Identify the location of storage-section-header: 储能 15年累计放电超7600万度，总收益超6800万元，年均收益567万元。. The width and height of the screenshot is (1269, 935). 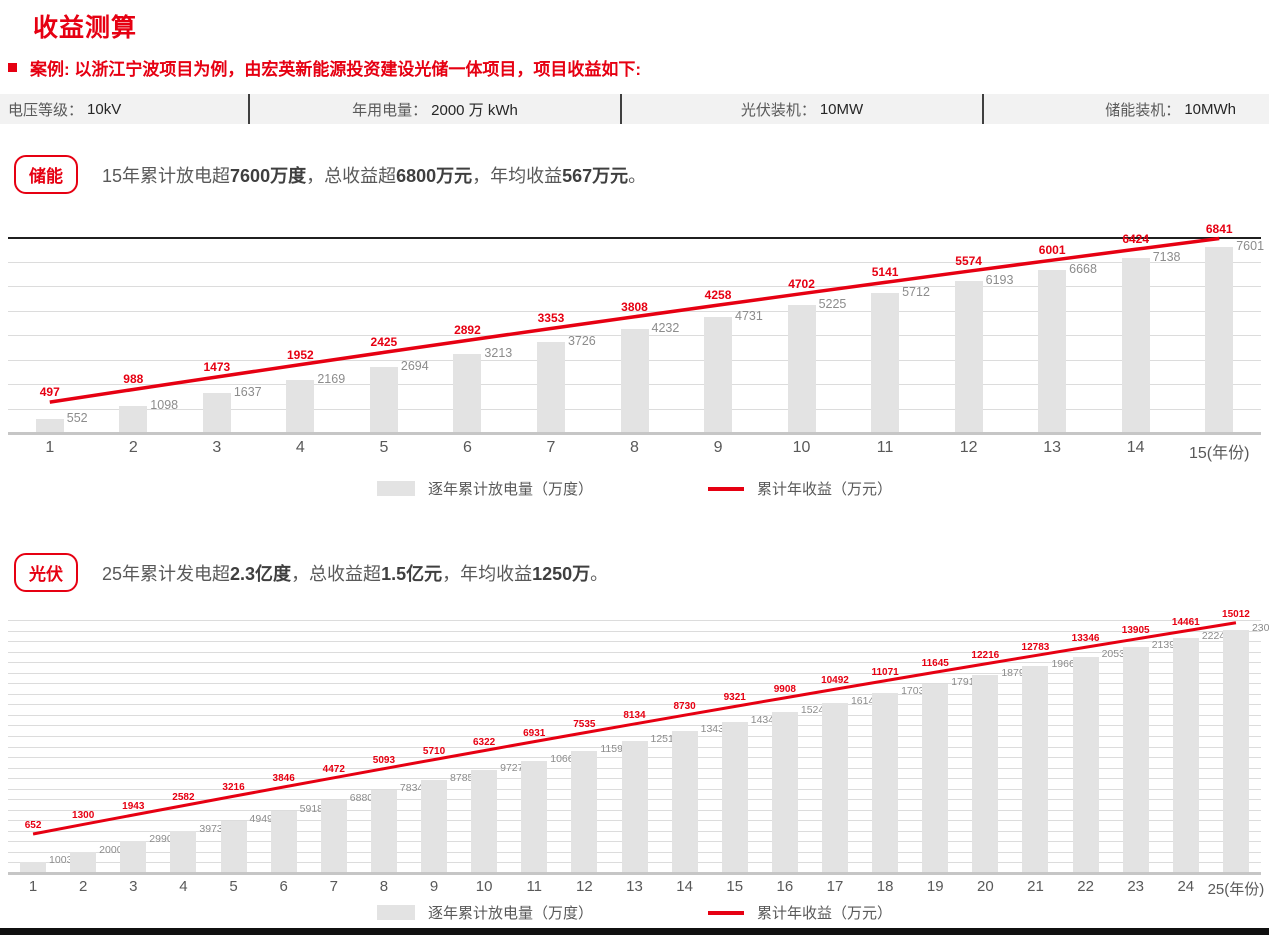
(330, 174).